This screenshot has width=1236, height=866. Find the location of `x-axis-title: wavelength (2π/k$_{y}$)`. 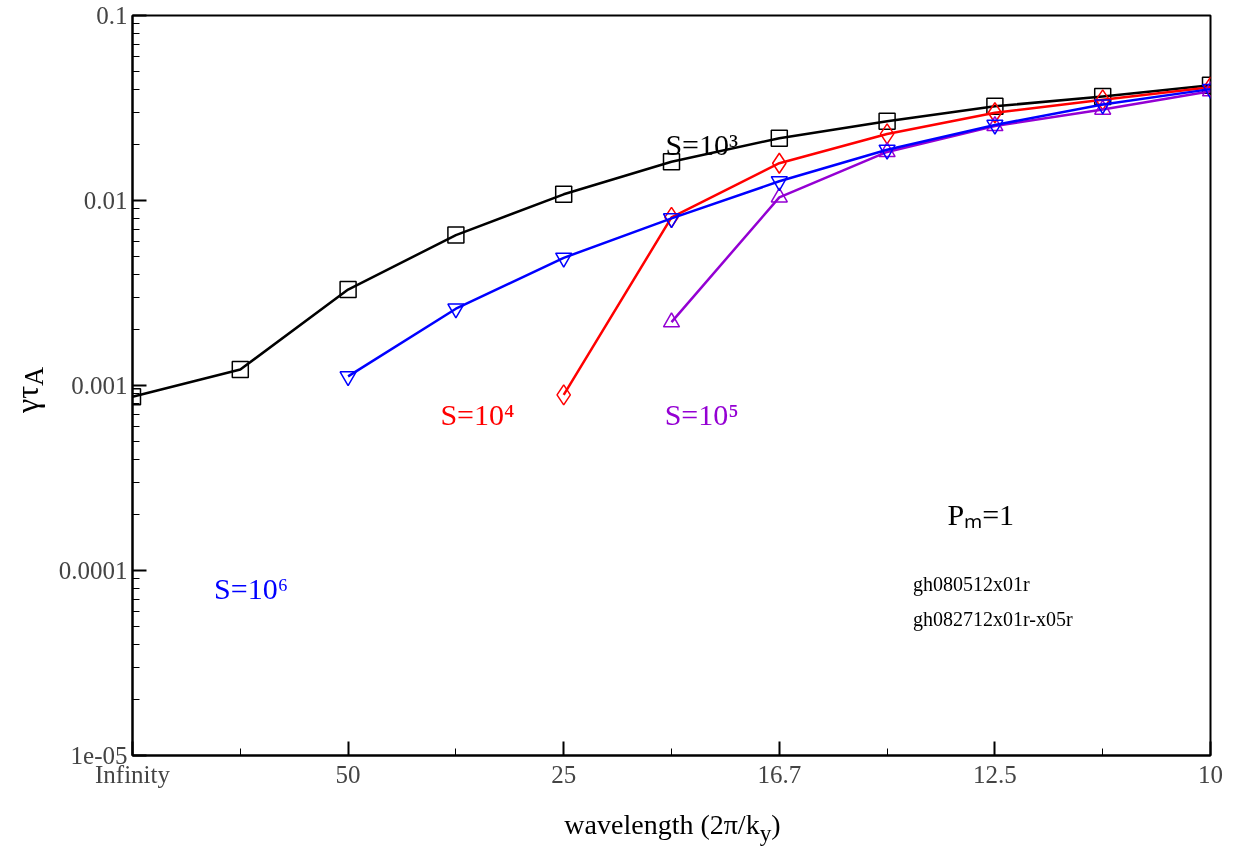

x-axis-title: wavelength (2π/k$_{y}$) is located at coordinates (672, 828).